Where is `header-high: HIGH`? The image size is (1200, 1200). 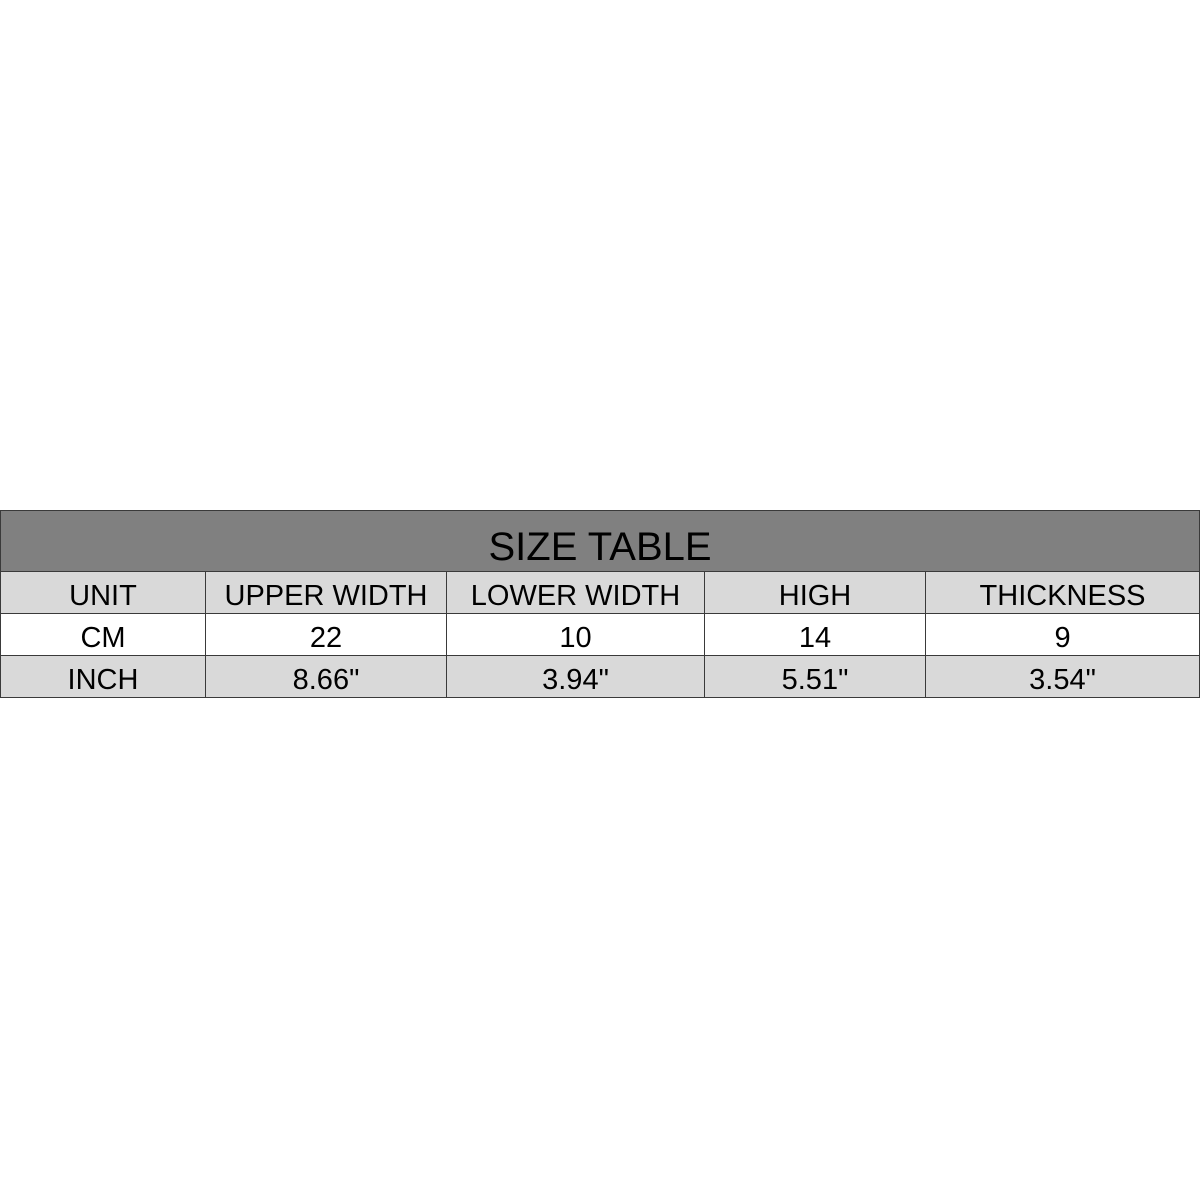 header-high: HIGH is located at coordinates (815, 592).